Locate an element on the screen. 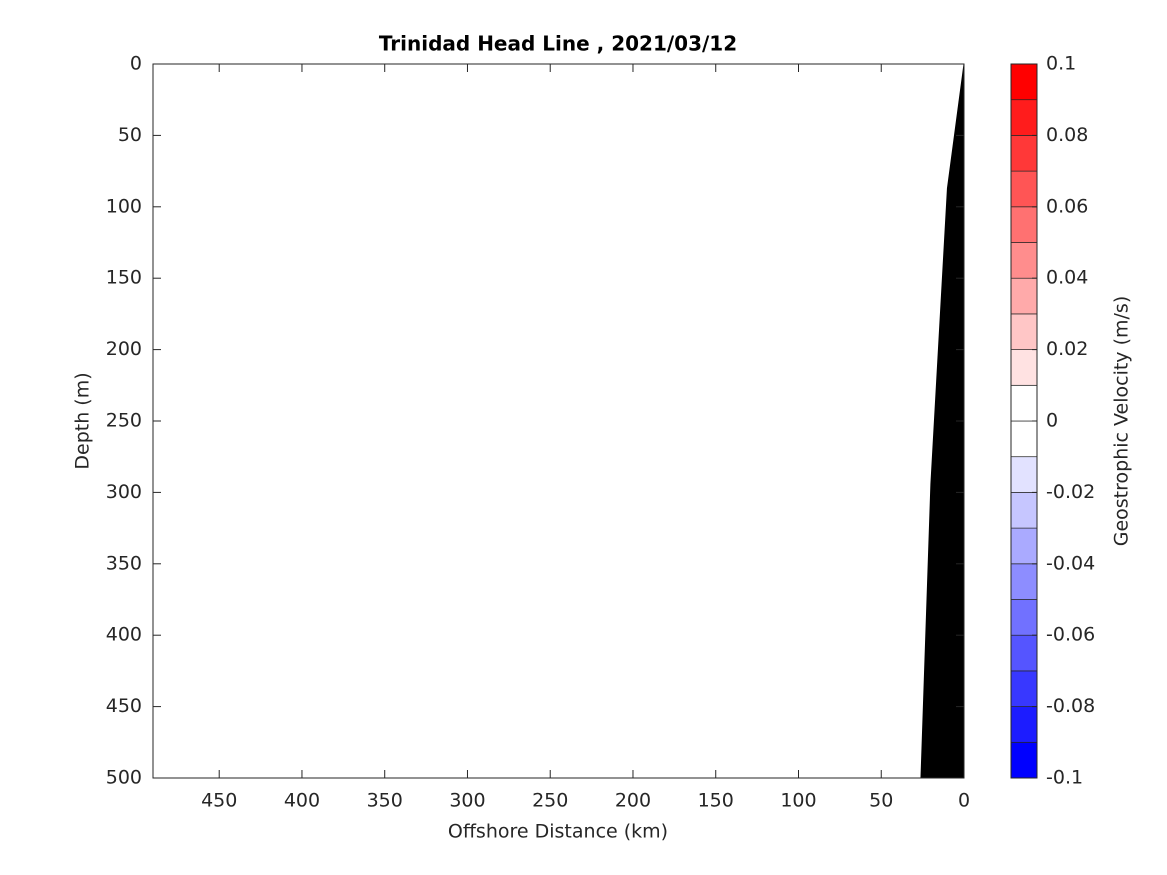  x-tick-label: 100 is located at coordinates (798, 801).